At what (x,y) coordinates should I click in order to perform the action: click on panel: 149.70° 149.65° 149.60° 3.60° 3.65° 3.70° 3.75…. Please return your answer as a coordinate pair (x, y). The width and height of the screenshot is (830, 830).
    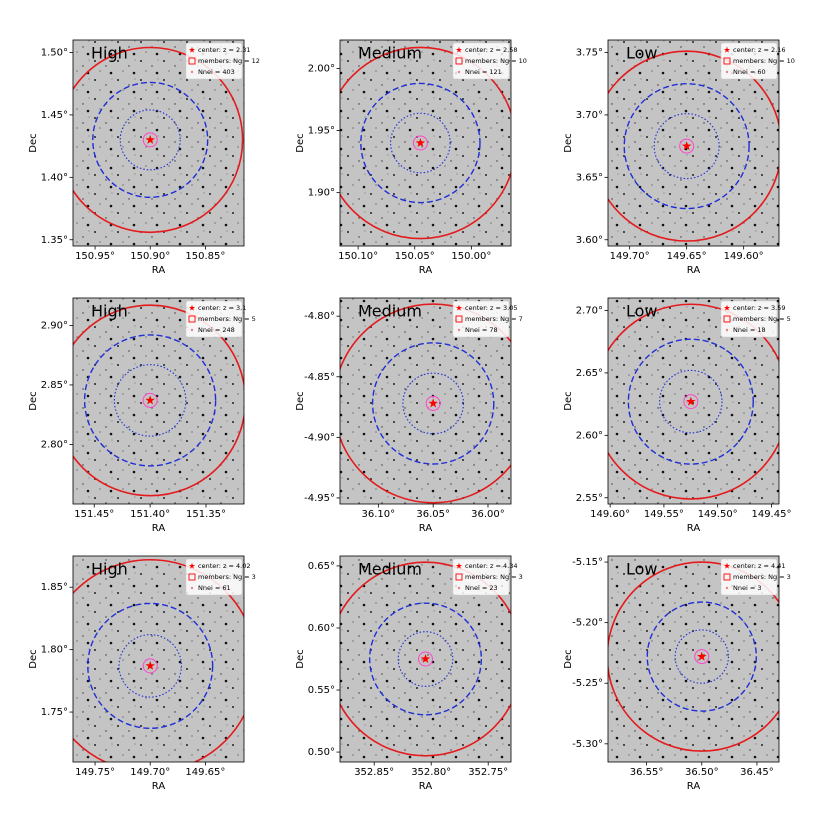
    Looking at the image, I should click on (679, 157).